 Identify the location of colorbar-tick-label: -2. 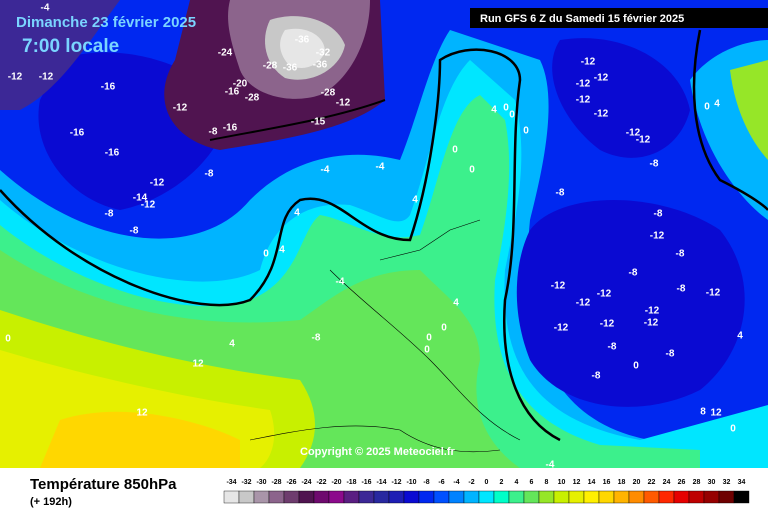
(471, 482).